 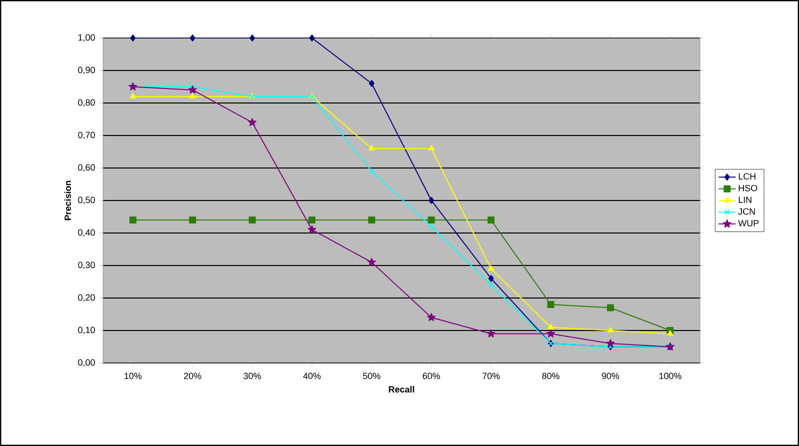 I want to click on legend-label: LIN, so click(x=745, y=199).